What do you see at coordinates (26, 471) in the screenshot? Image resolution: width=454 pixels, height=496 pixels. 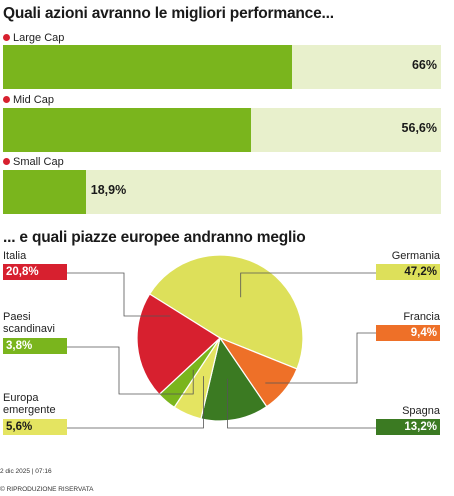 I see `timestamp: 2 dic 2025 | 07:16` at bounding box center [26, 471].